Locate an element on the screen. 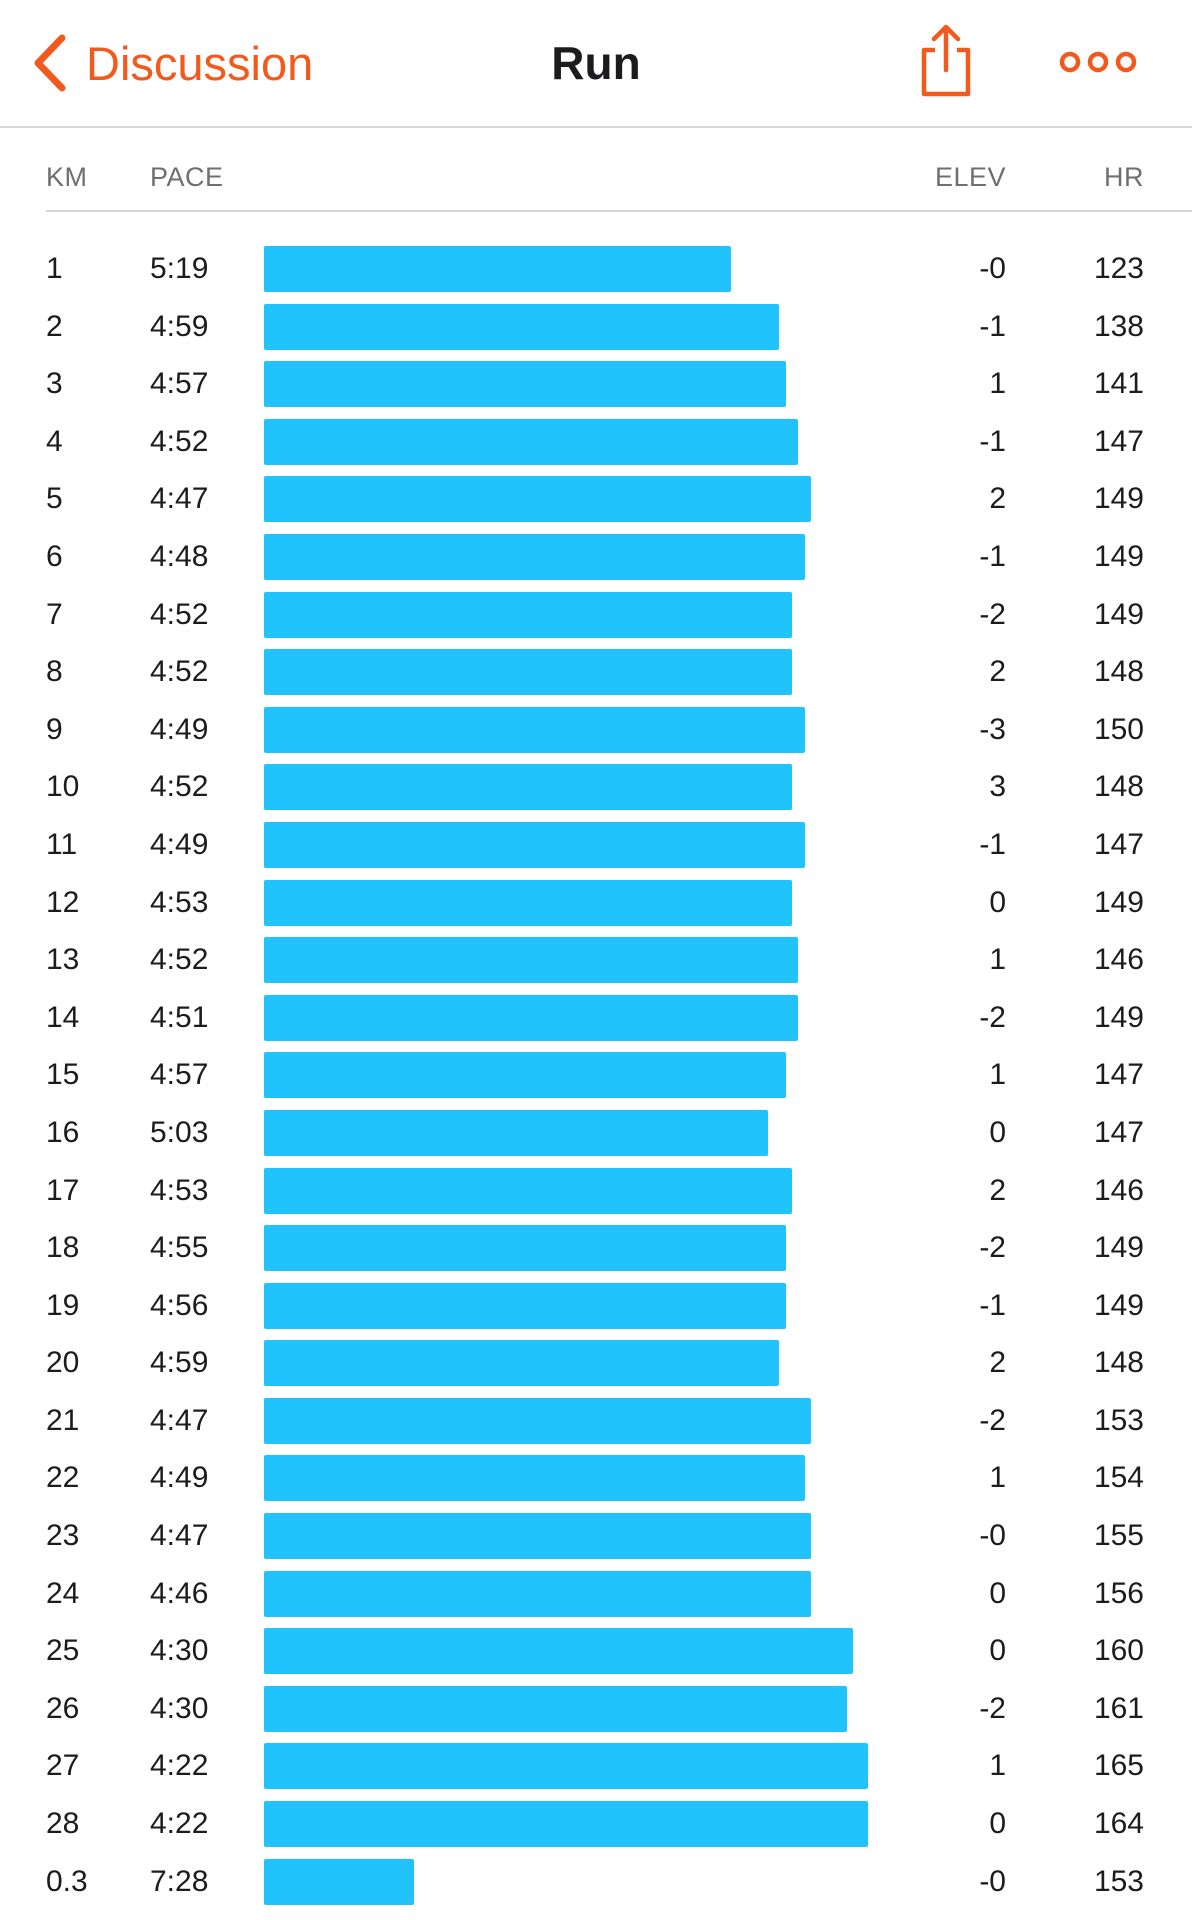  split-km: 11 is located at coordinates (62, 844).